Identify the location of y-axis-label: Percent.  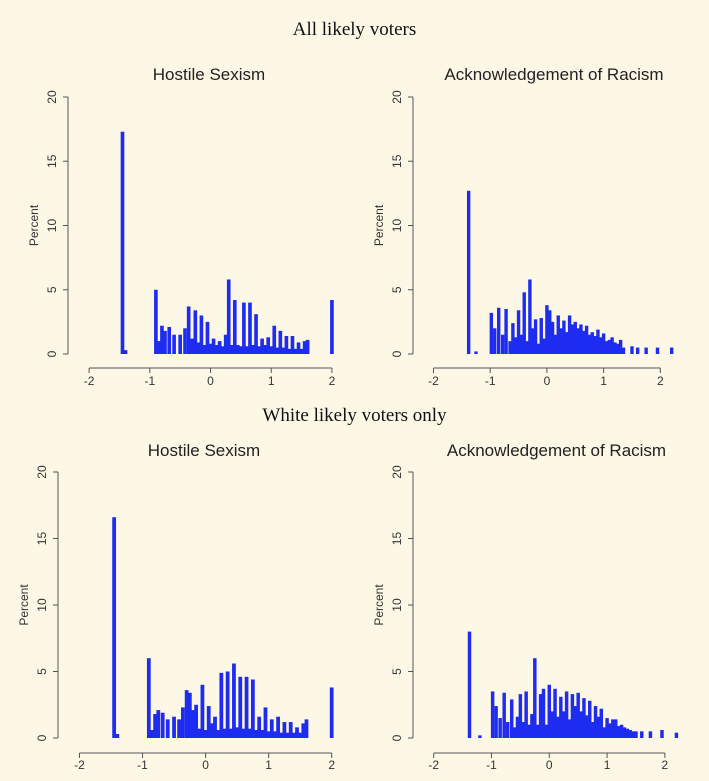
(379, 605).